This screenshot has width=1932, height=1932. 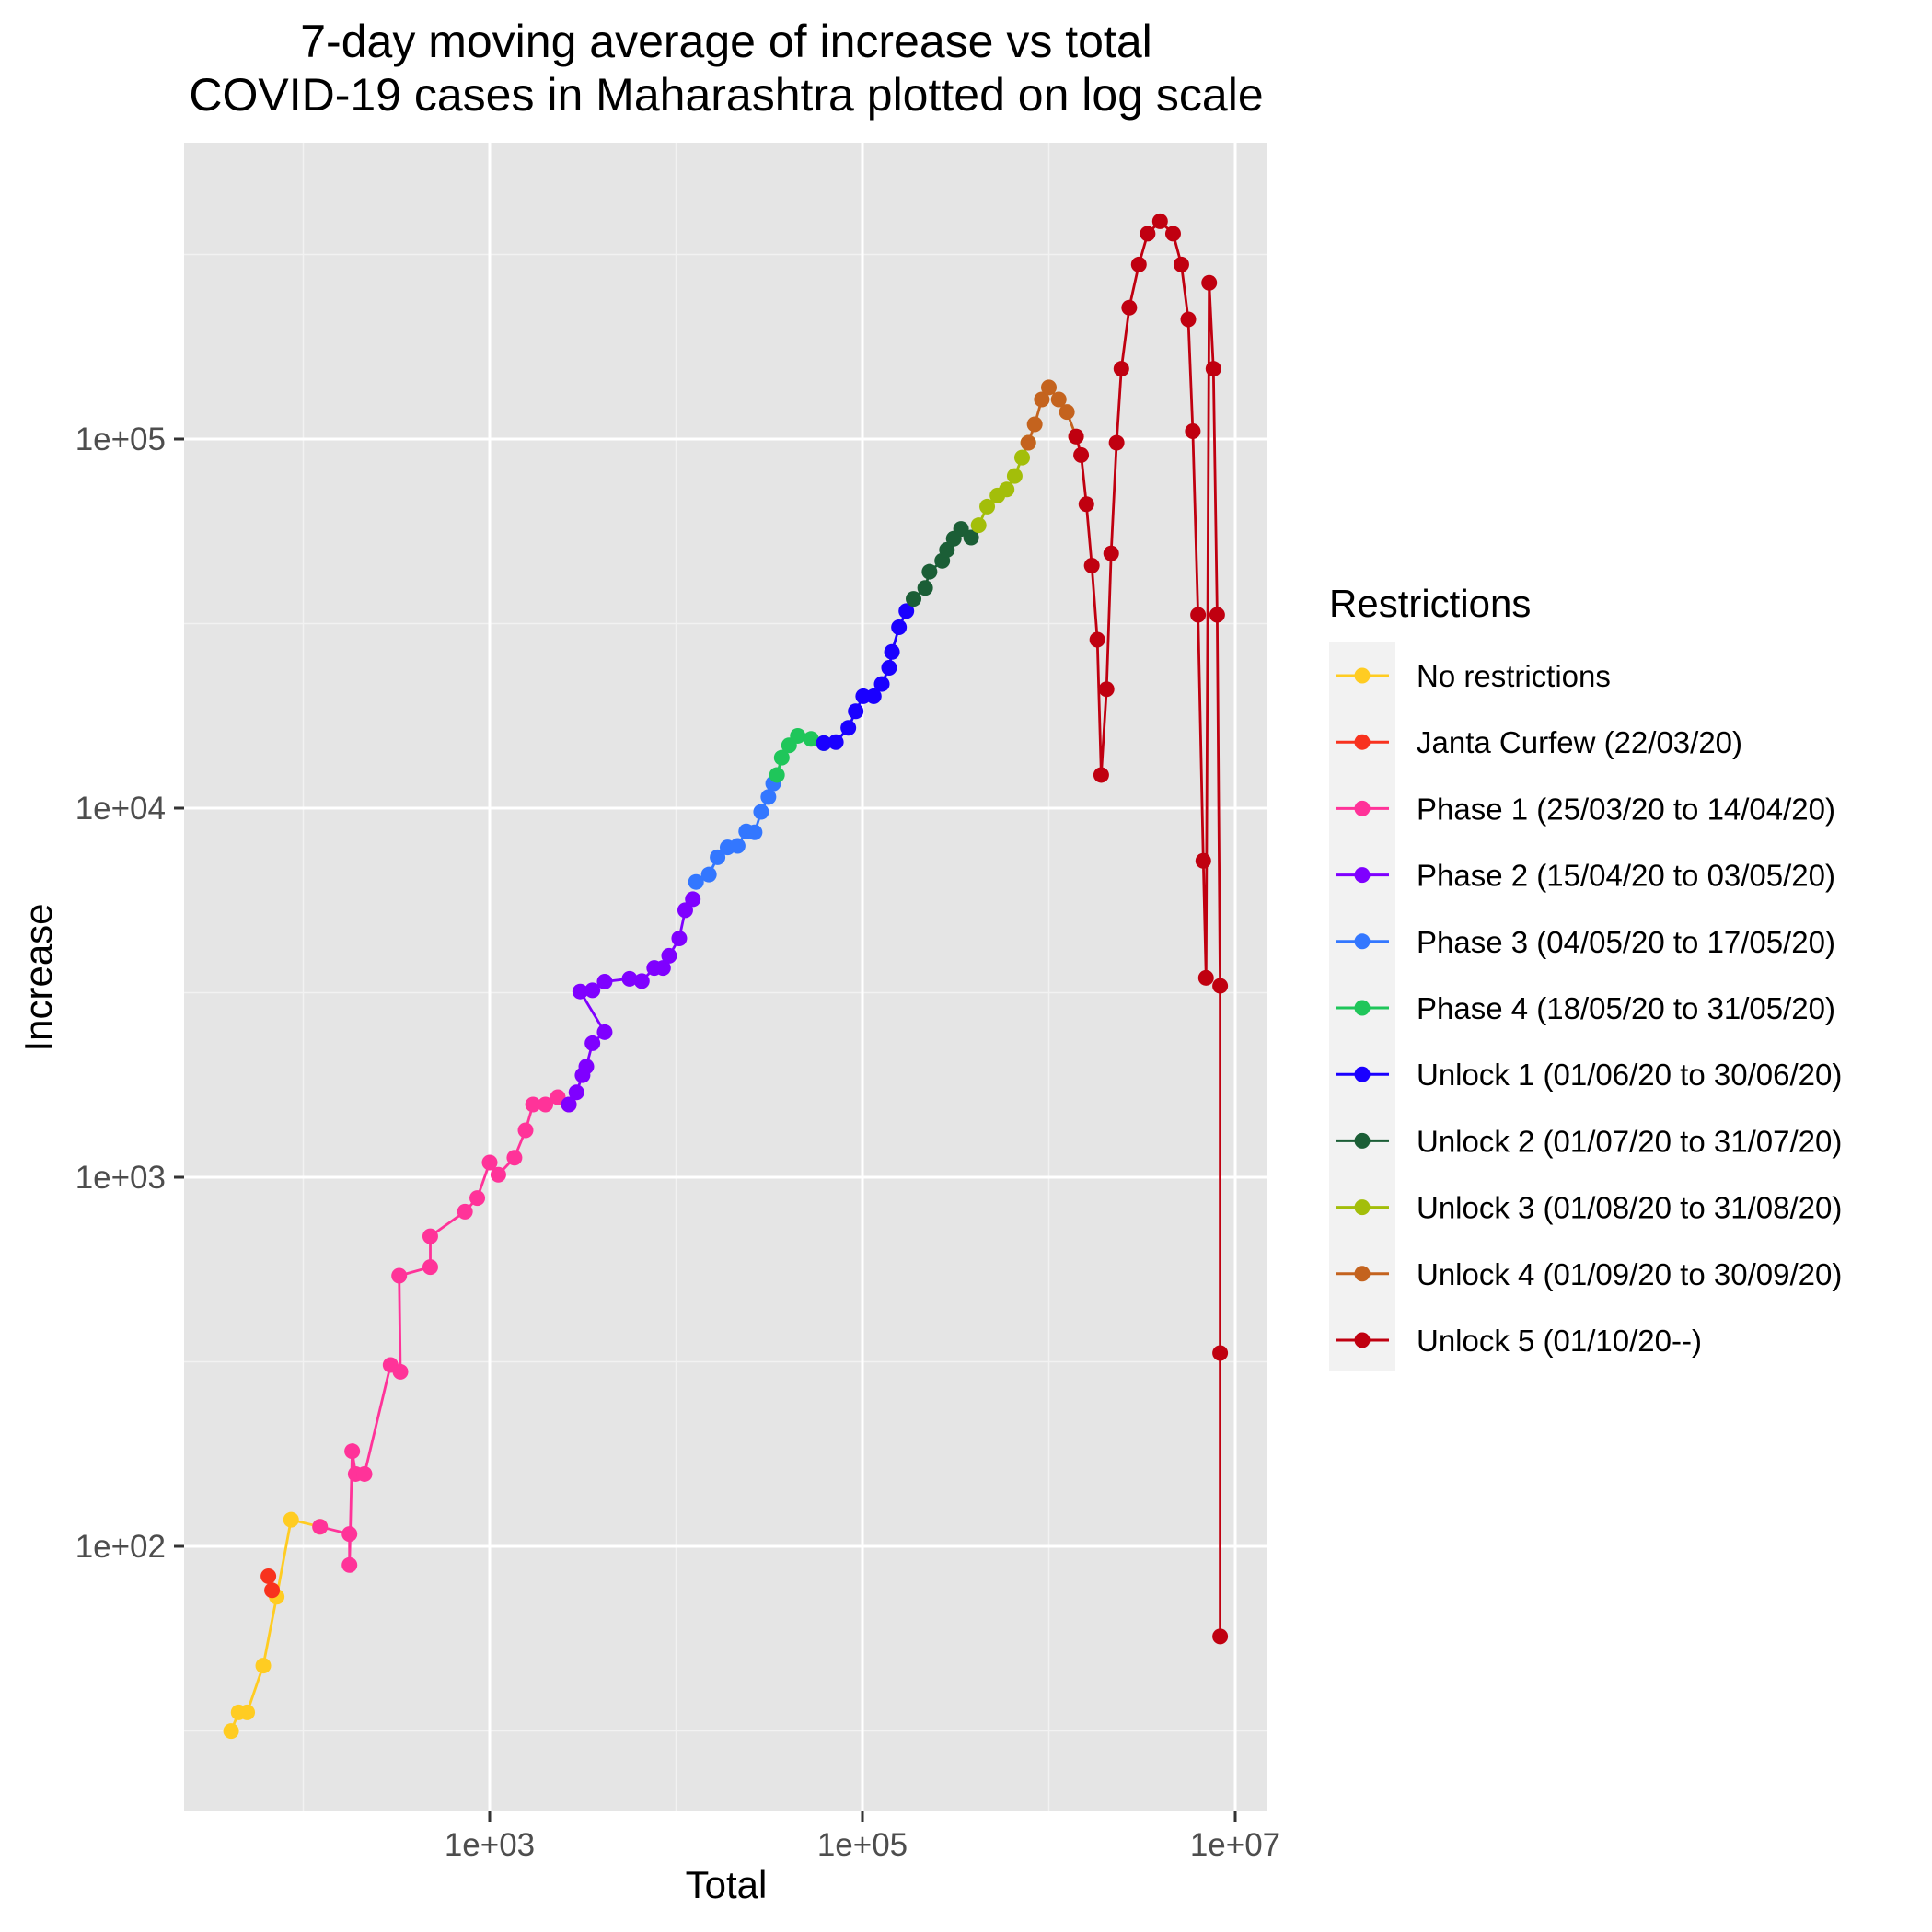 I want to click on x-tick-label: 1e+05, so click(x=863, y=1845).